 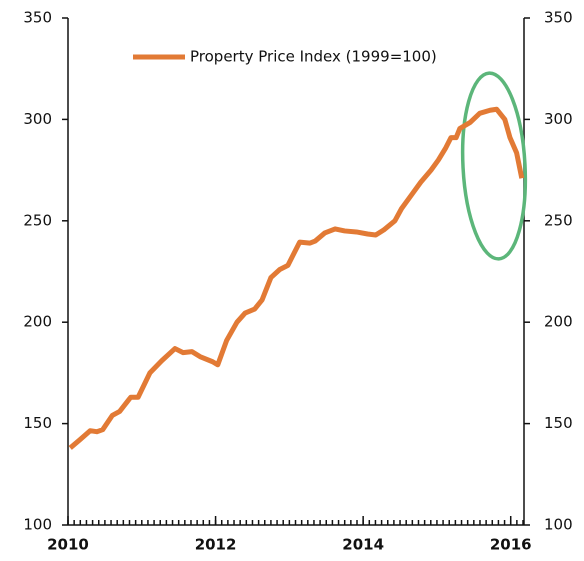 I want to click on y2-tick-label: 350, so click(x=558, y=18).